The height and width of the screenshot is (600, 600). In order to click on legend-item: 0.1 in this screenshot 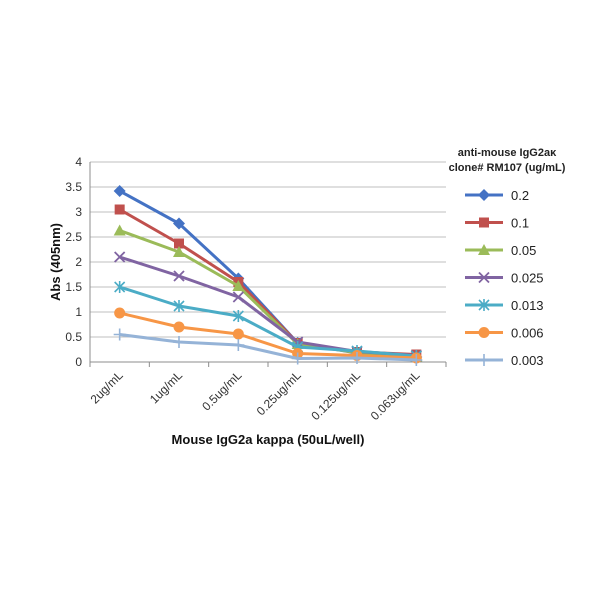, I will do `click(497, 223)`.